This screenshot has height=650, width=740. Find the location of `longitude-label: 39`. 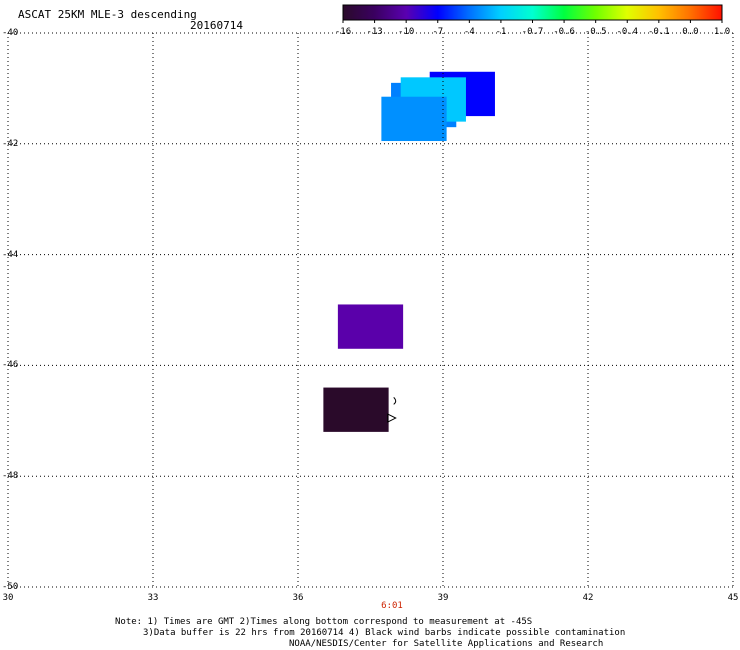

longitude-label: 39 is located at coordinates (443, 598).